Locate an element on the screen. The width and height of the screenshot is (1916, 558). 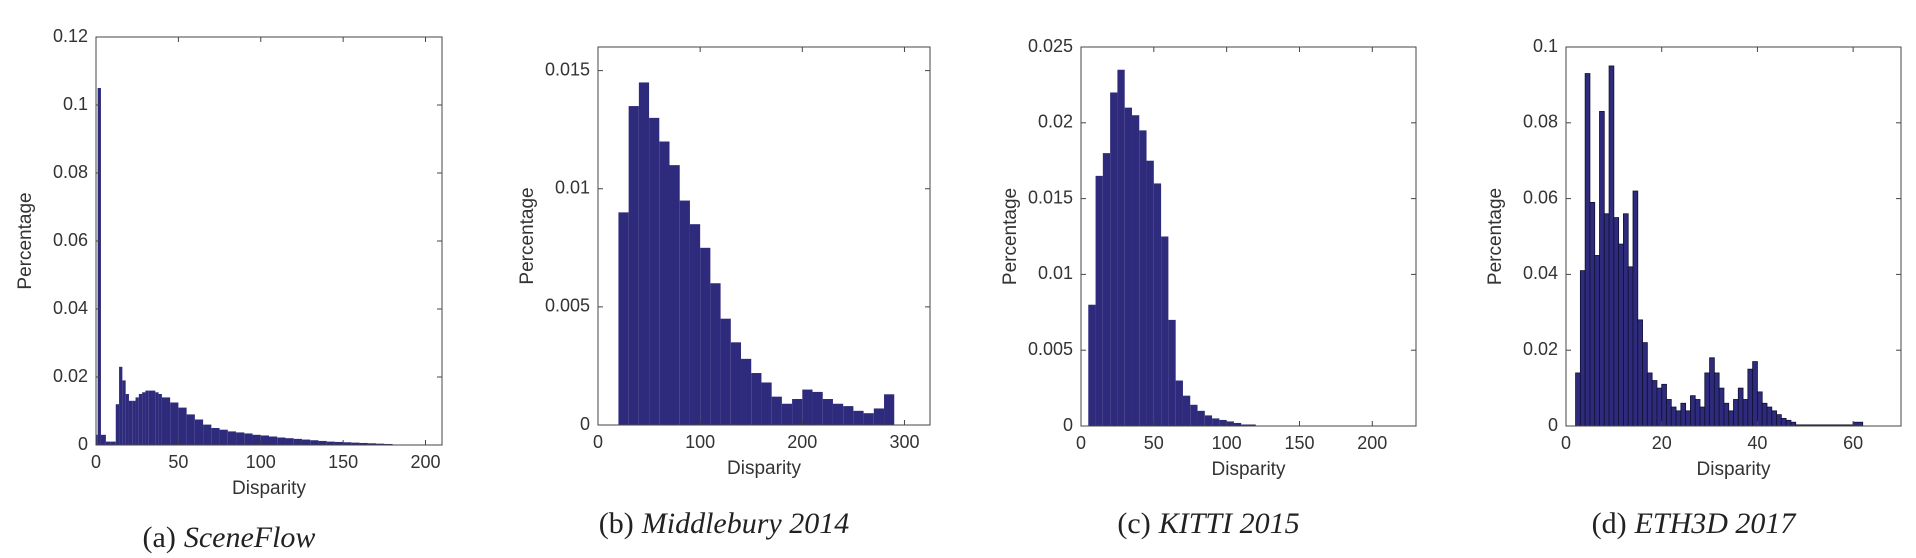
y-tick-label: 0.08 is located at coordinates (70, 172).